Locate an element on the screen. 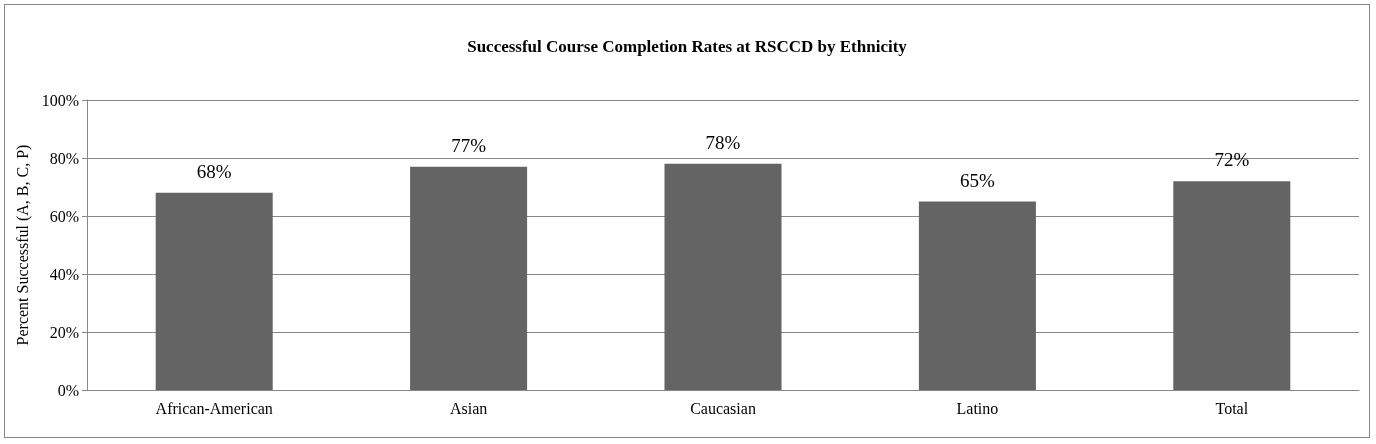 This screenshot has height=444, width=1376. y-tick-label: 20% is located at coordinates (64, 332).